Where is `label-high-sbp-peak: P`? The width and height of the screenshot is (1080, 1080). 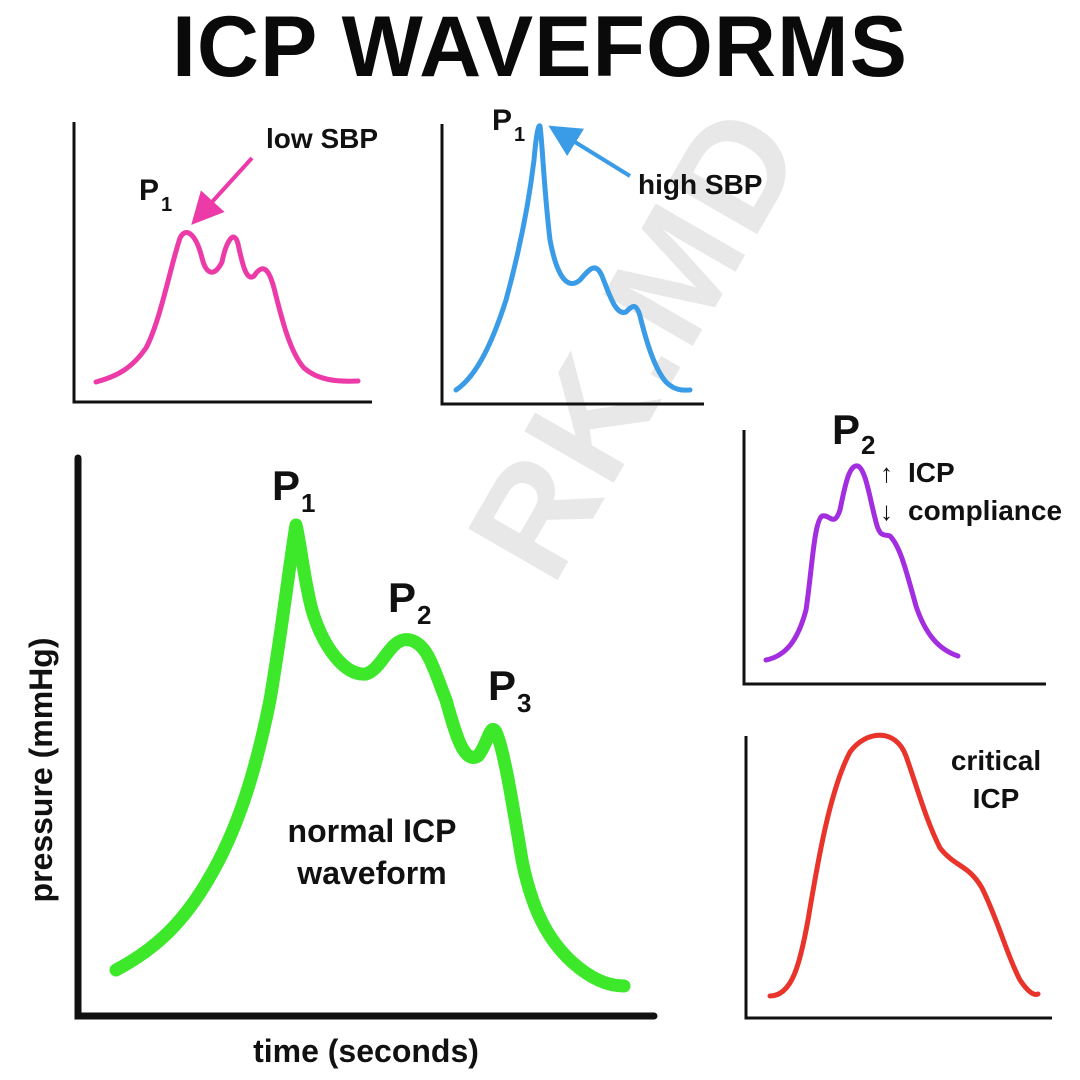 label-high-sbp-peak: P is located at coordinates (502, 120).